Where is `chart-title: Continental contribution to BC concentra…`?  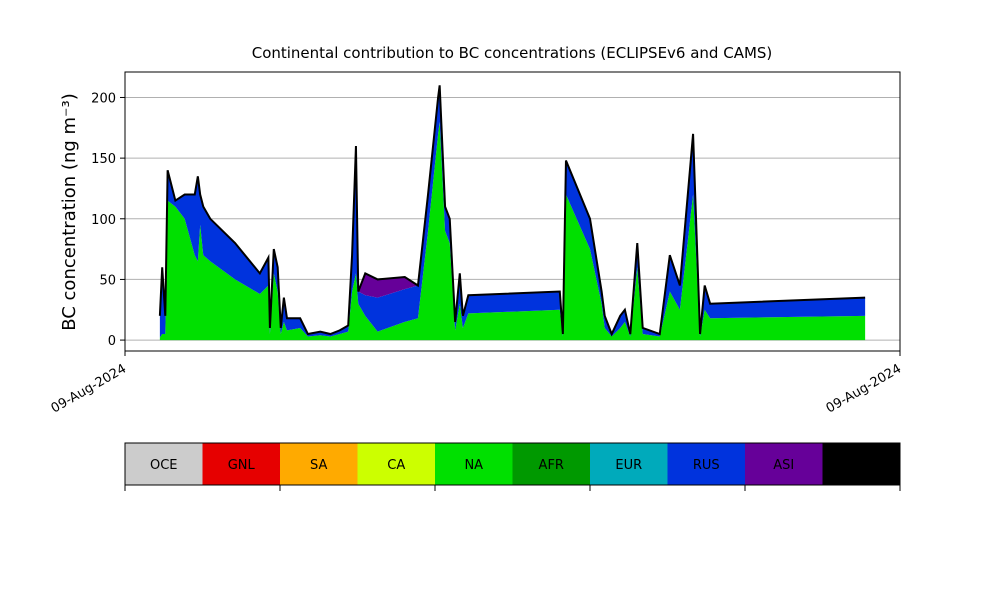
chart-title: Continental contribution to BC concentra… is located at coordinates (512, 53).